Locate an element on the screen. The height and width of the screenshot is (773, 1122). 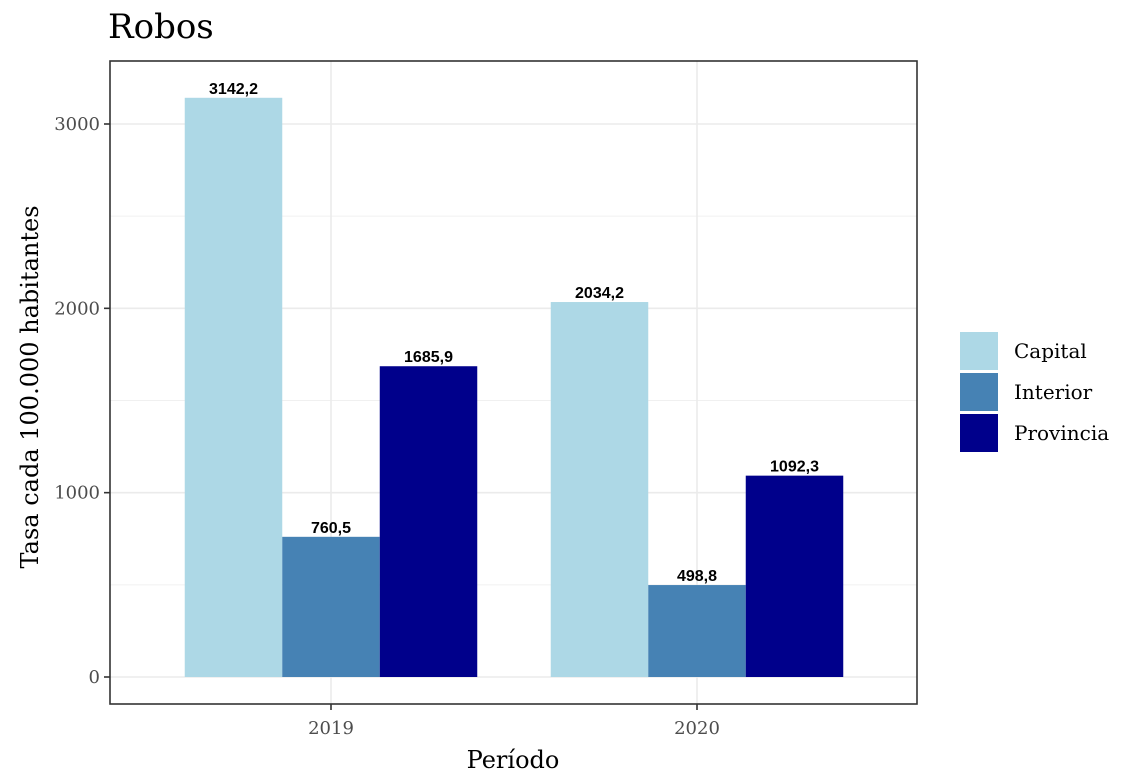
x-tick-label: 2019 is located at coordinates (331, 728).